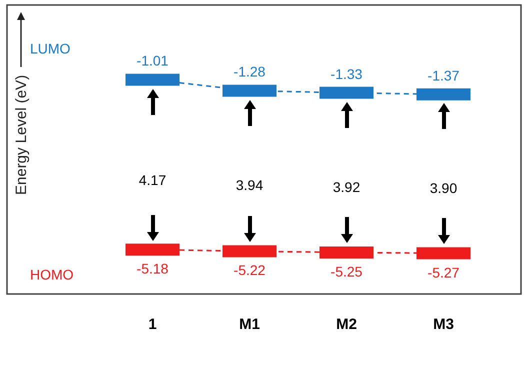  I want to click on annotation: 3.94, so click(250, 185).